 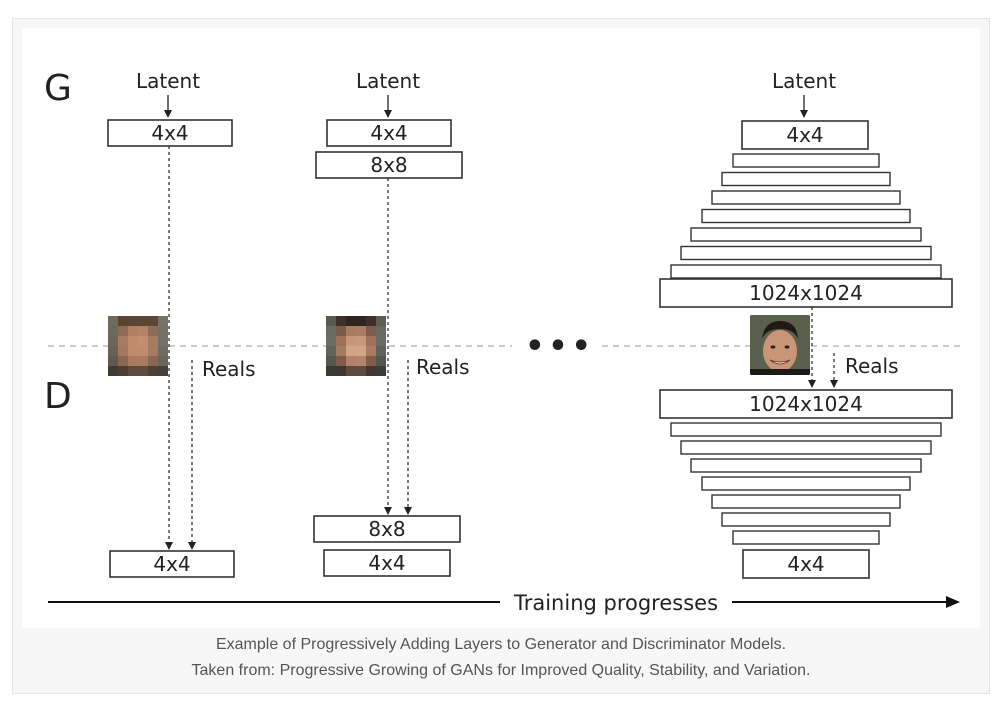 I want to click on stage3-gen-layer-1024: 1024x1024, so click(x=806, y=293).